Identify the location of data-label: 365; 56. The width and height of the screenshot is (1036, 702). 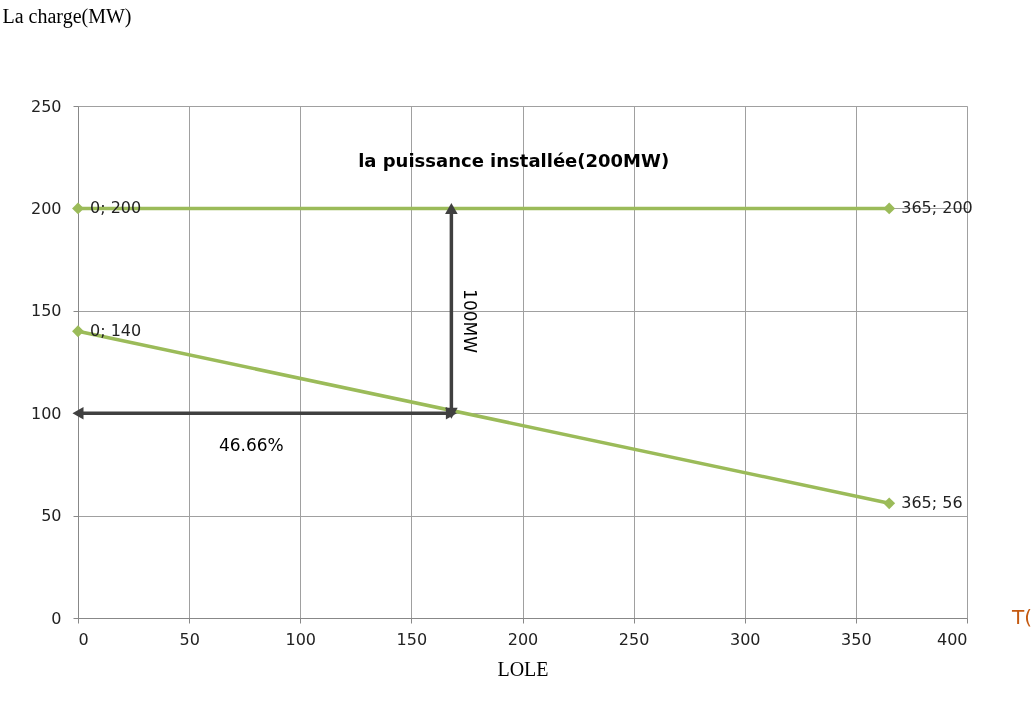
(932, 503).